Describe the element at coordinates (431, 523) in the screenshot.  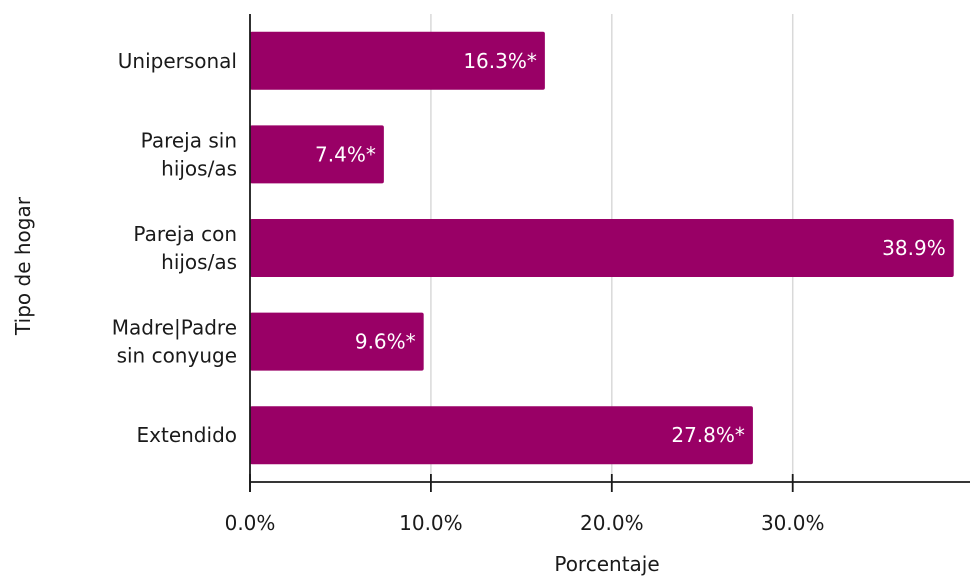
I see `x-tick-label-1: 10.0%` at that location.